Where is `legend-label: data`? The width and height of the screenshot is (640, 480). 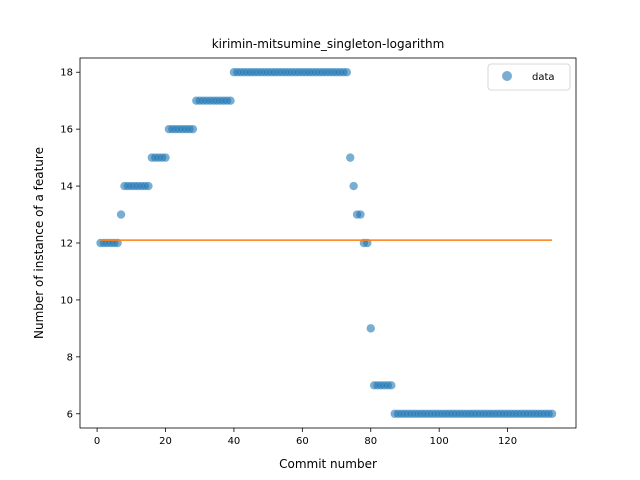
legend-label: data is located at coordinates (543, 77).